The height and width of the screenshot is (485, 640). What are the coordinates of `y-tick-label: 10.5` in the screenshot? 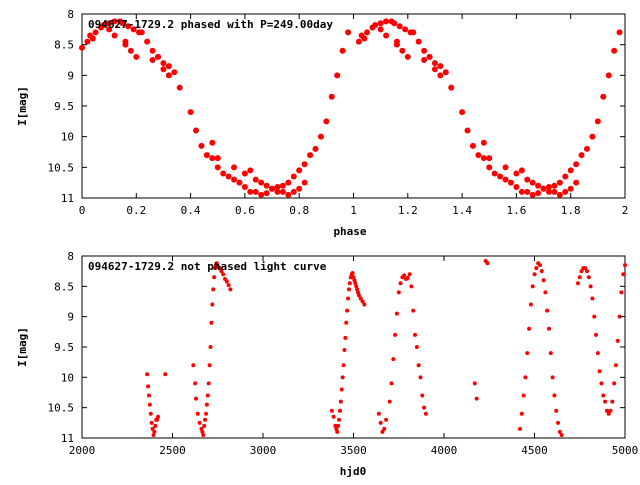 It's located at (61, 167).